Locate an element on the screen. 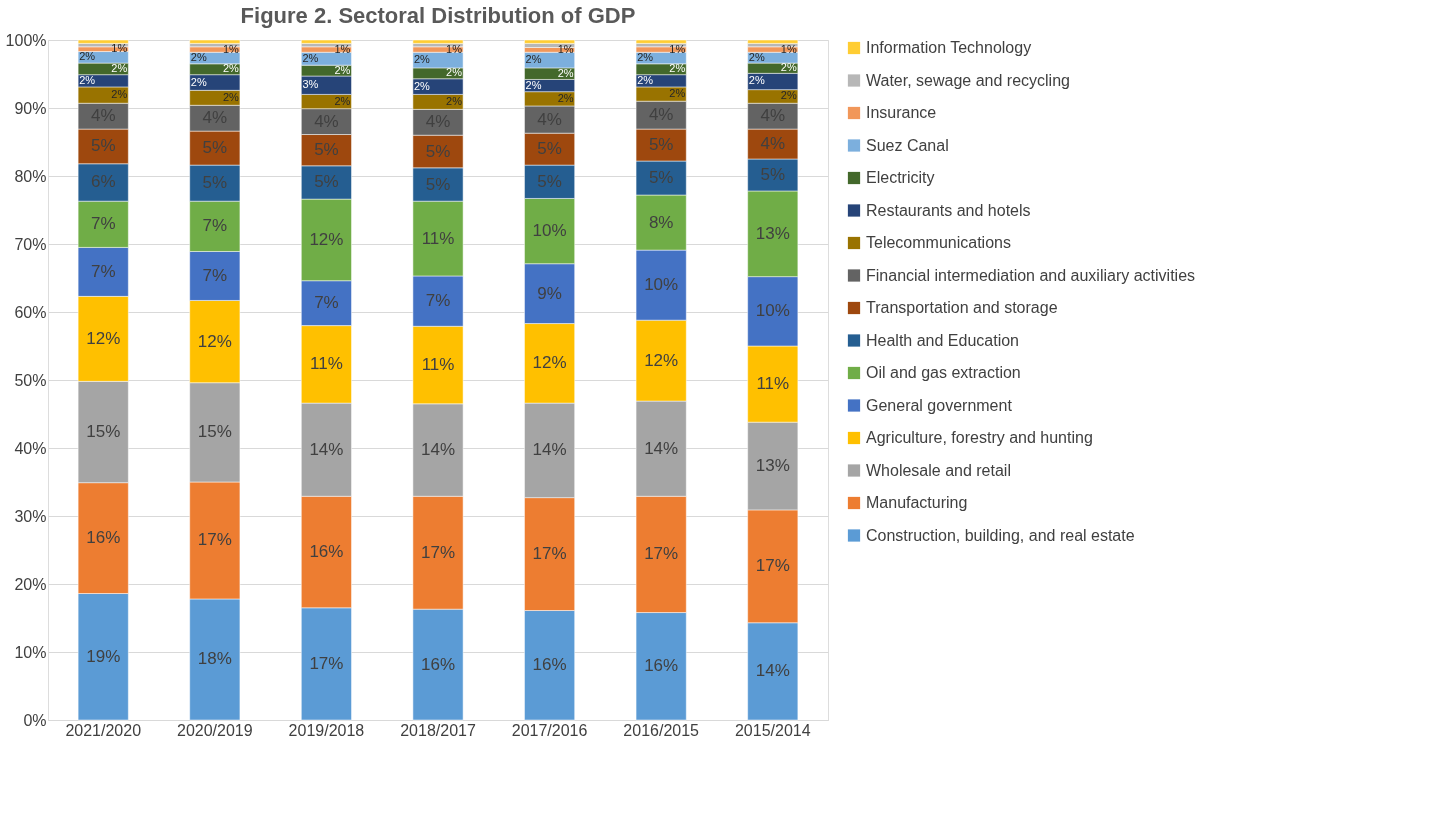 The image size is (1446, 840). legend-label: Financial intermediation and auxiliary activities is located at coordinates (1031, 275).